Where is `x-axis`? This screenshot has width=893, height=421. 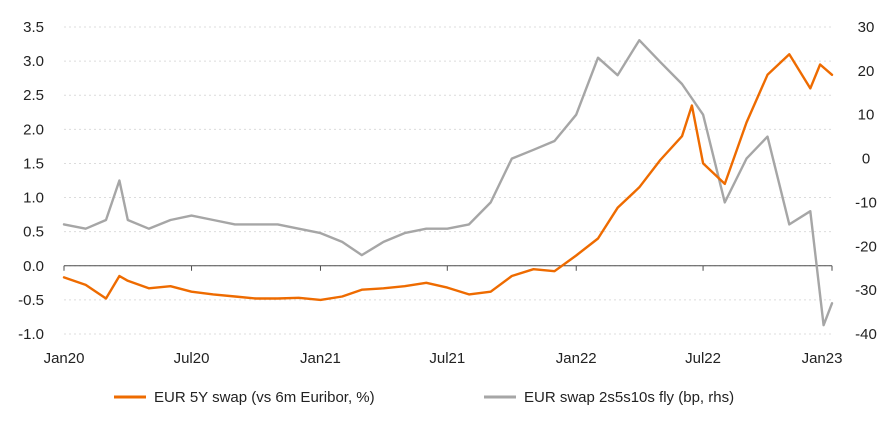
x-axis is located at coordinates (448, 268).